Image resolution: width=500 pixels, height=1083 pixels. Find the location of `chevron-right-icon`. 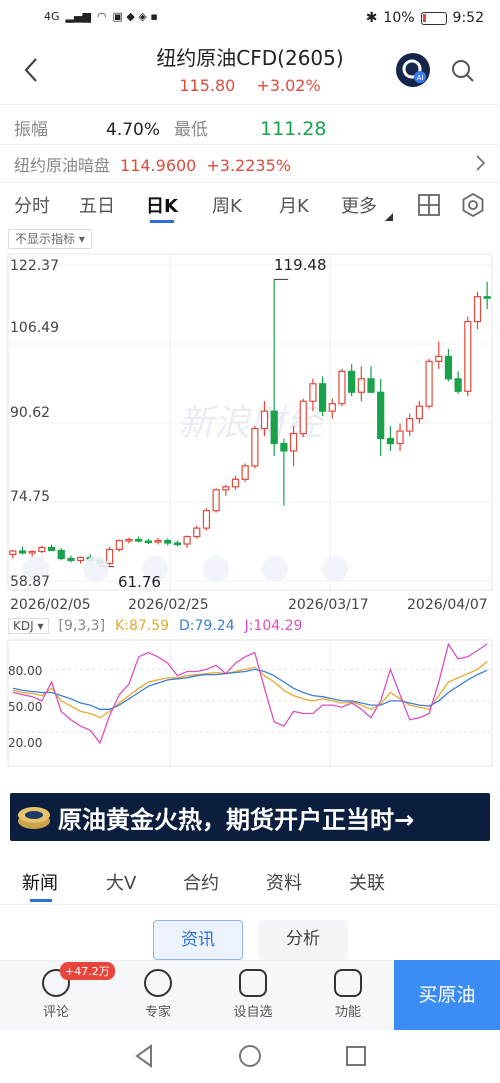

chevron-right-icon is located at coordinates (480, 163).